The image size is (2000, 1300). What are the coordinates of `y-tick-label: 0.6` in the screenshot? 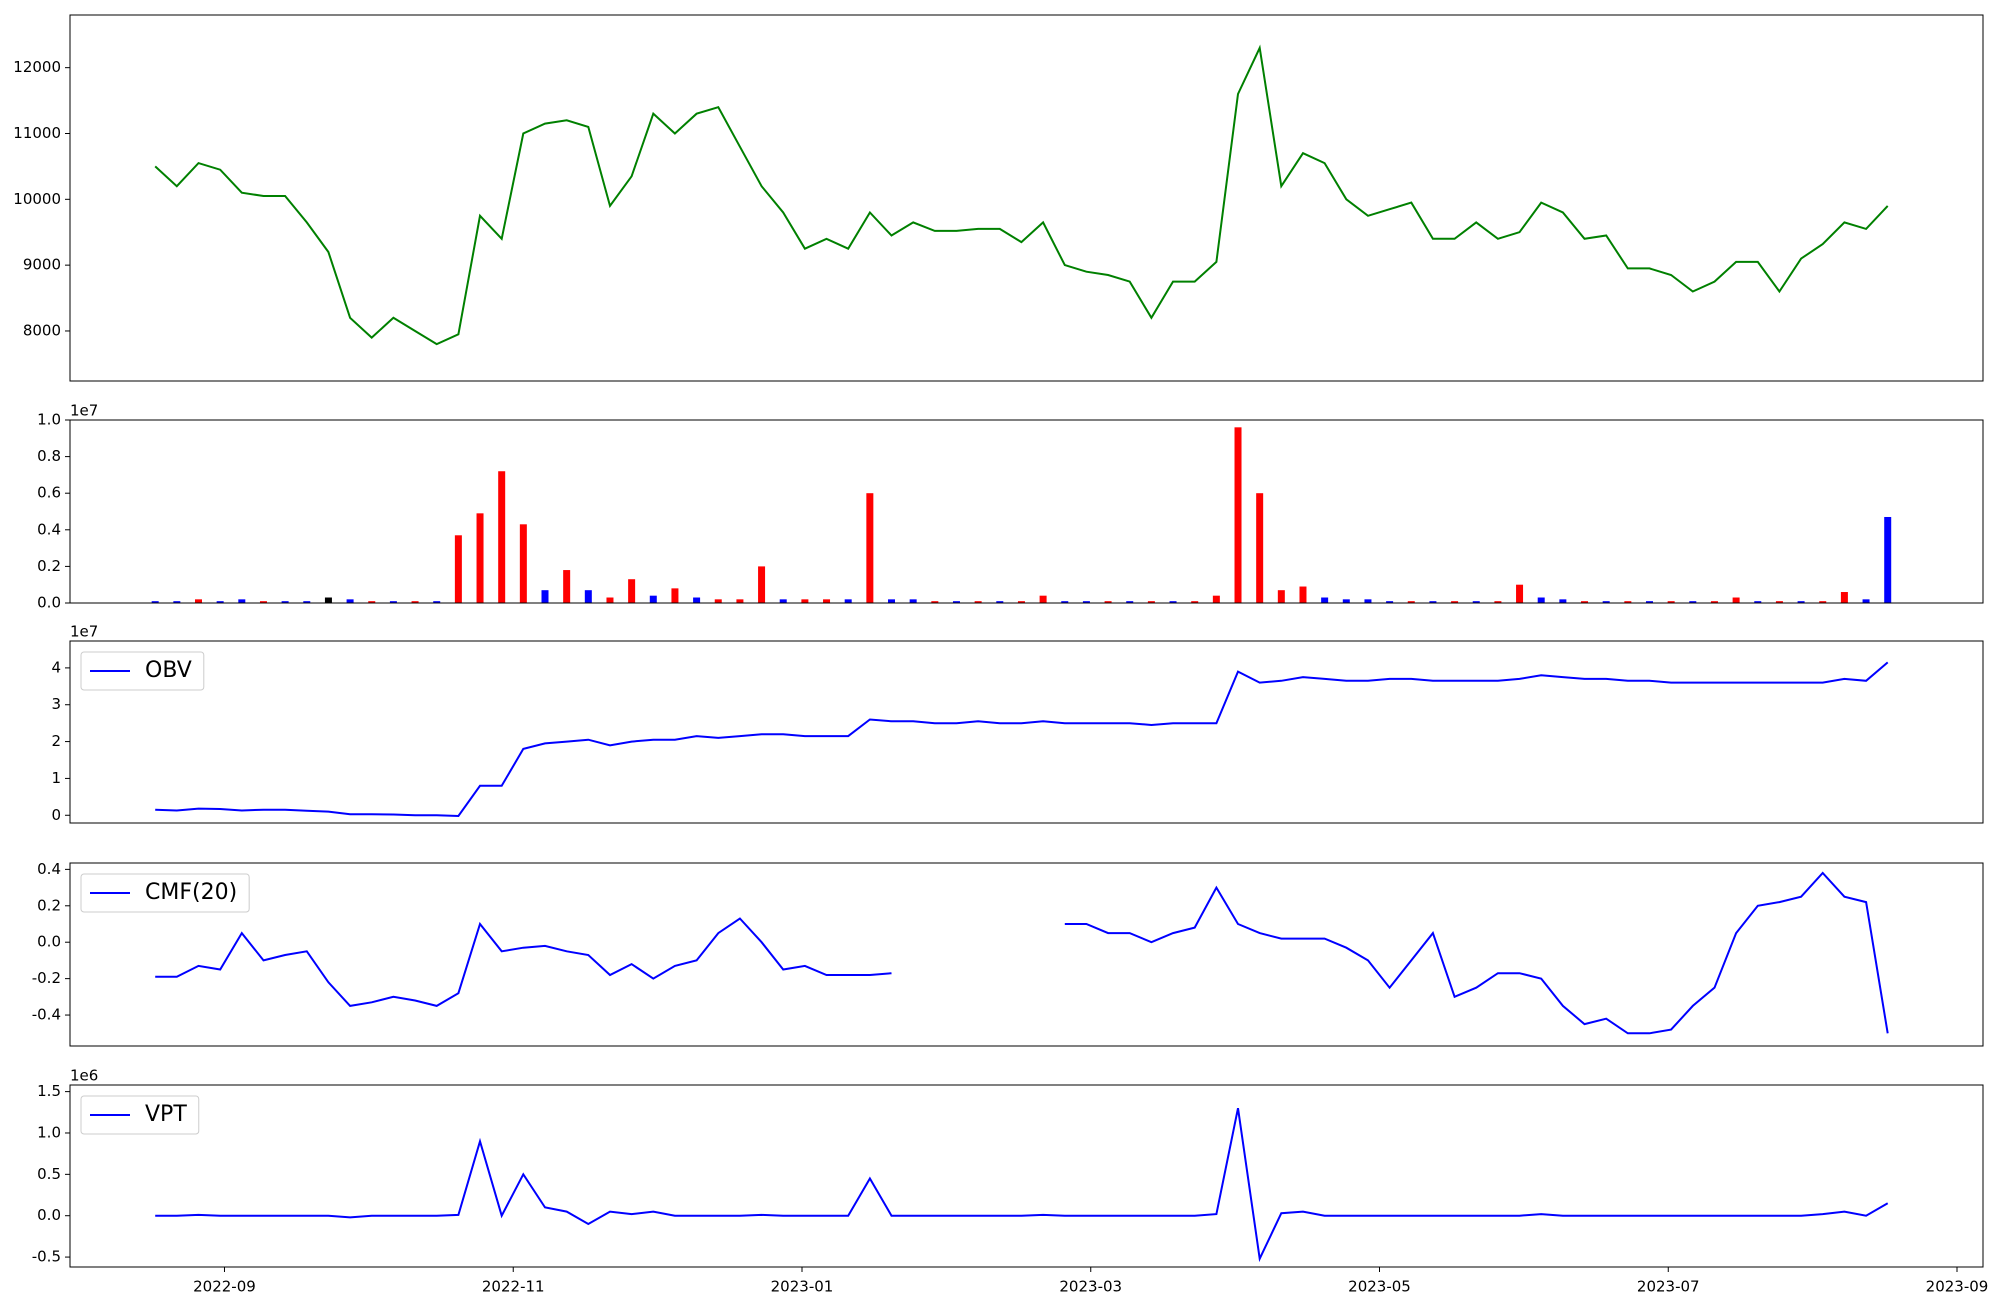 It's located at (49, 493).